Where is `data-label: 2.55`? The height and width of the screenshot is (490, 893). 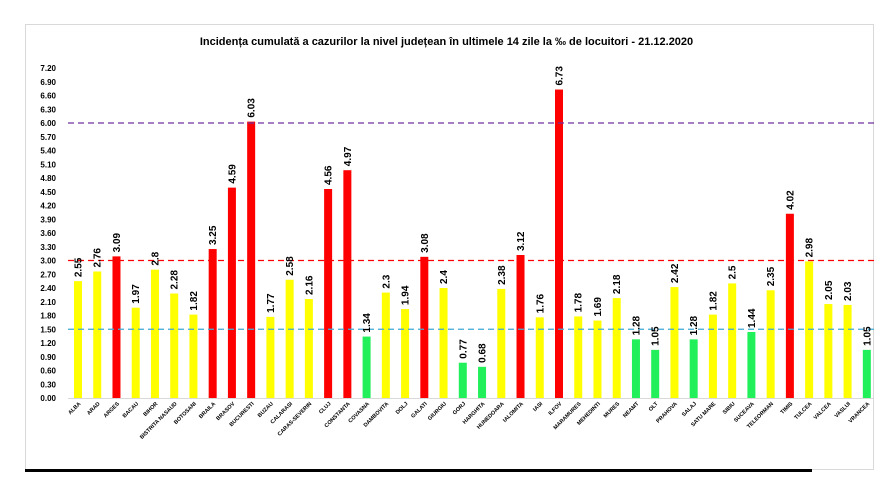 data-label: 2.55 is located at coordinates (79, 267).